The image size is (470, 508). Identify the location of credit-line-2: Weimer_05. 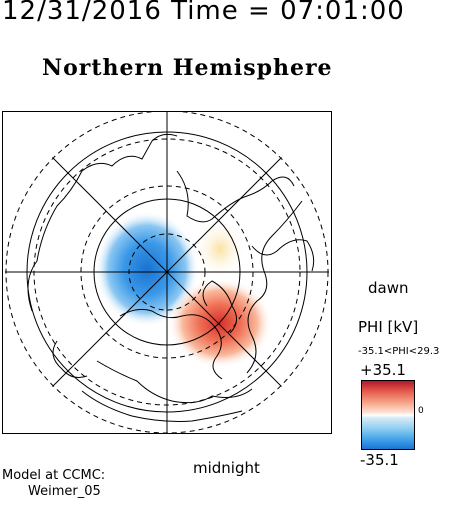
(64, 491).